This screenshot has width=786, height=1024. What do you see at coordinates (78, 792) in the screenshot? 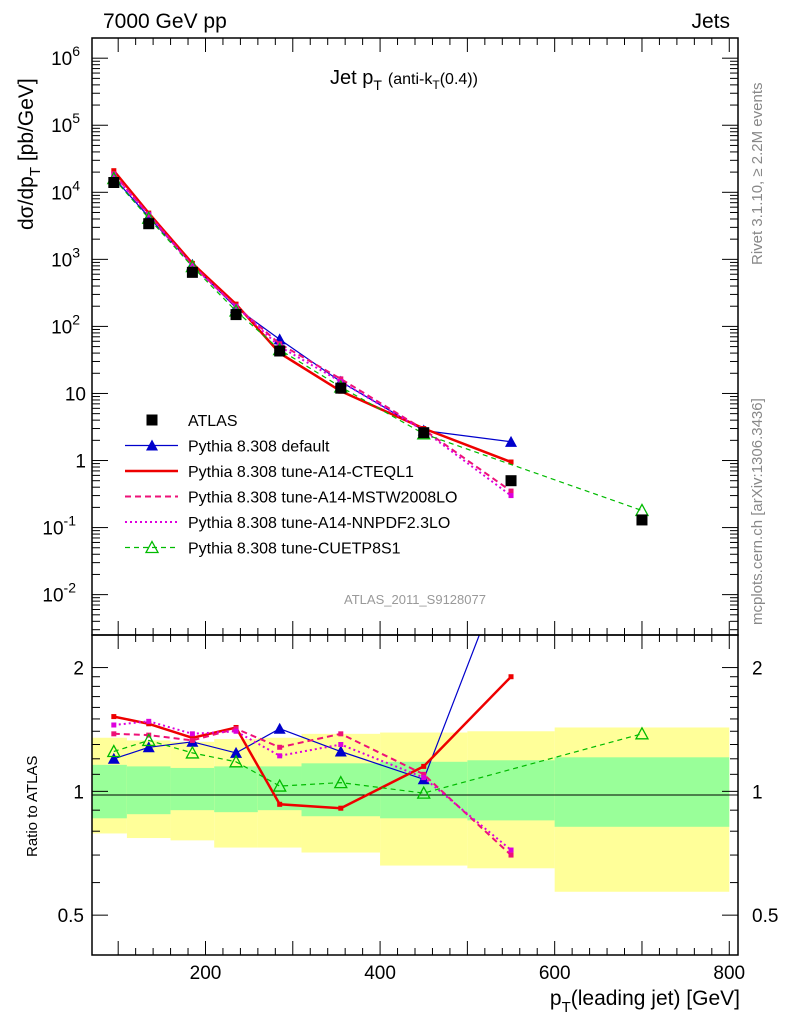
I see `ratio-y-tick-label-left: 1` at bounding box center [78, 792].